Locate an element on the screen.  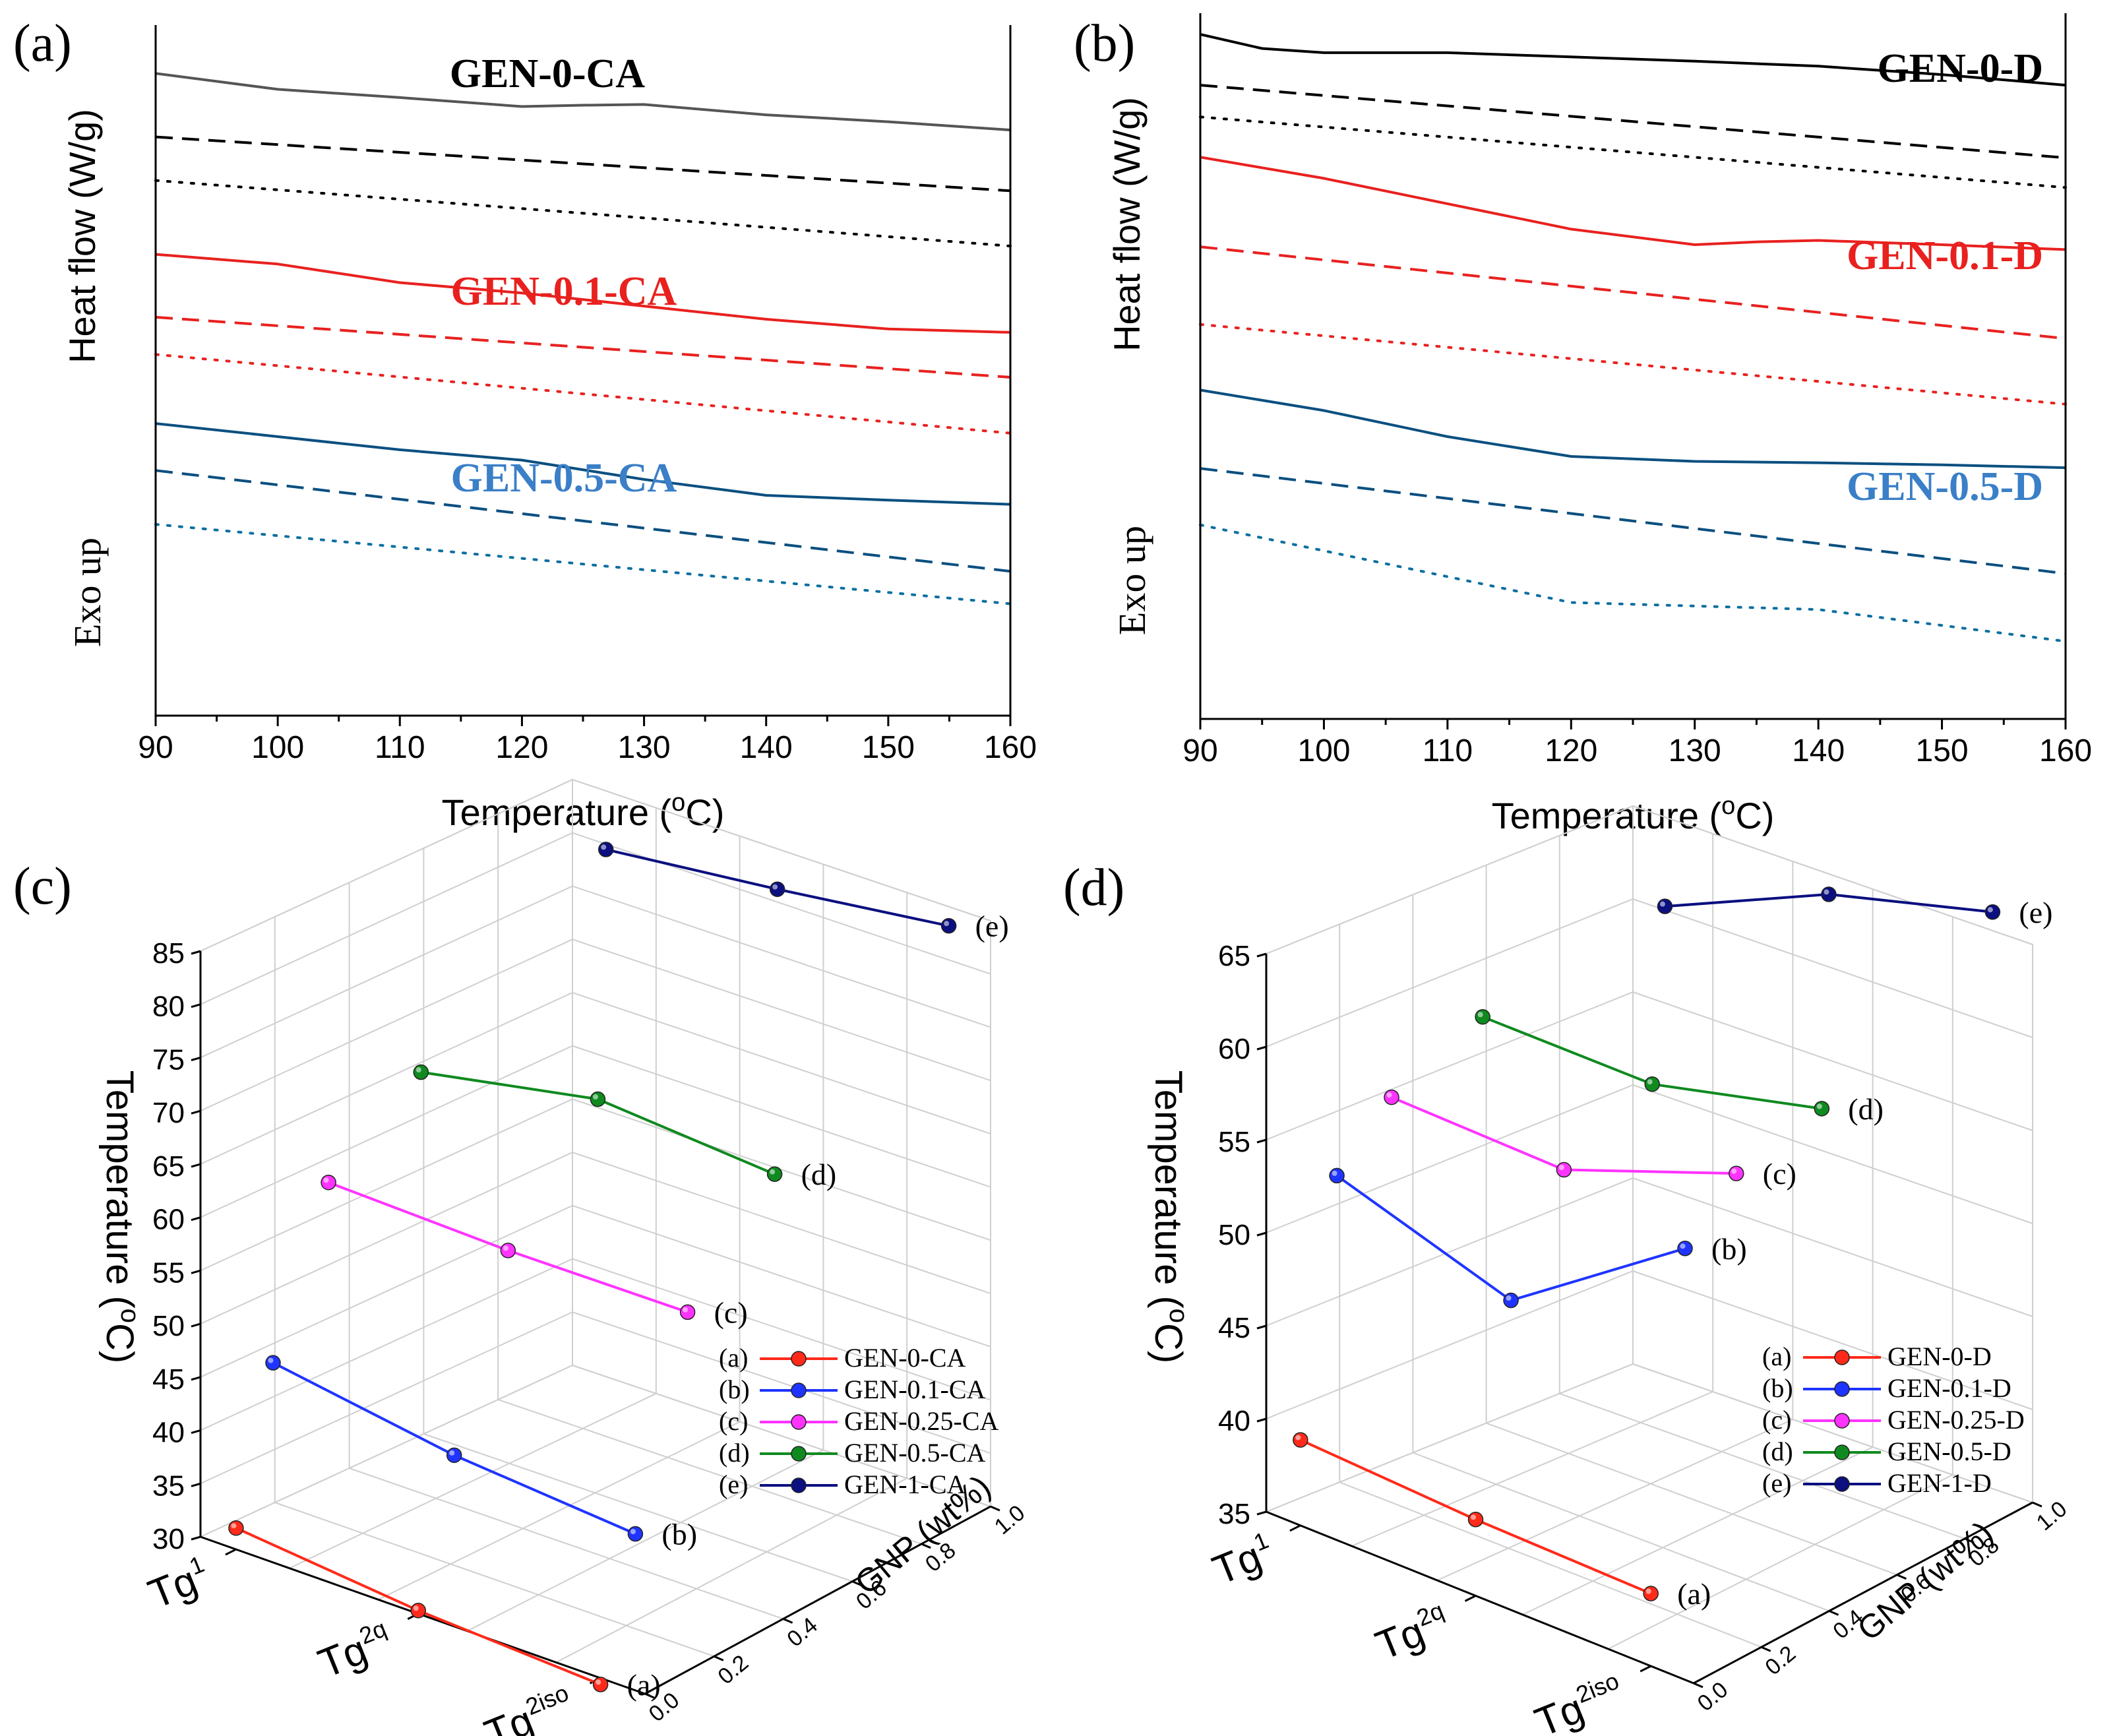
legend-label: GEN-0.1-D is located at coordinates (1949, 1388).